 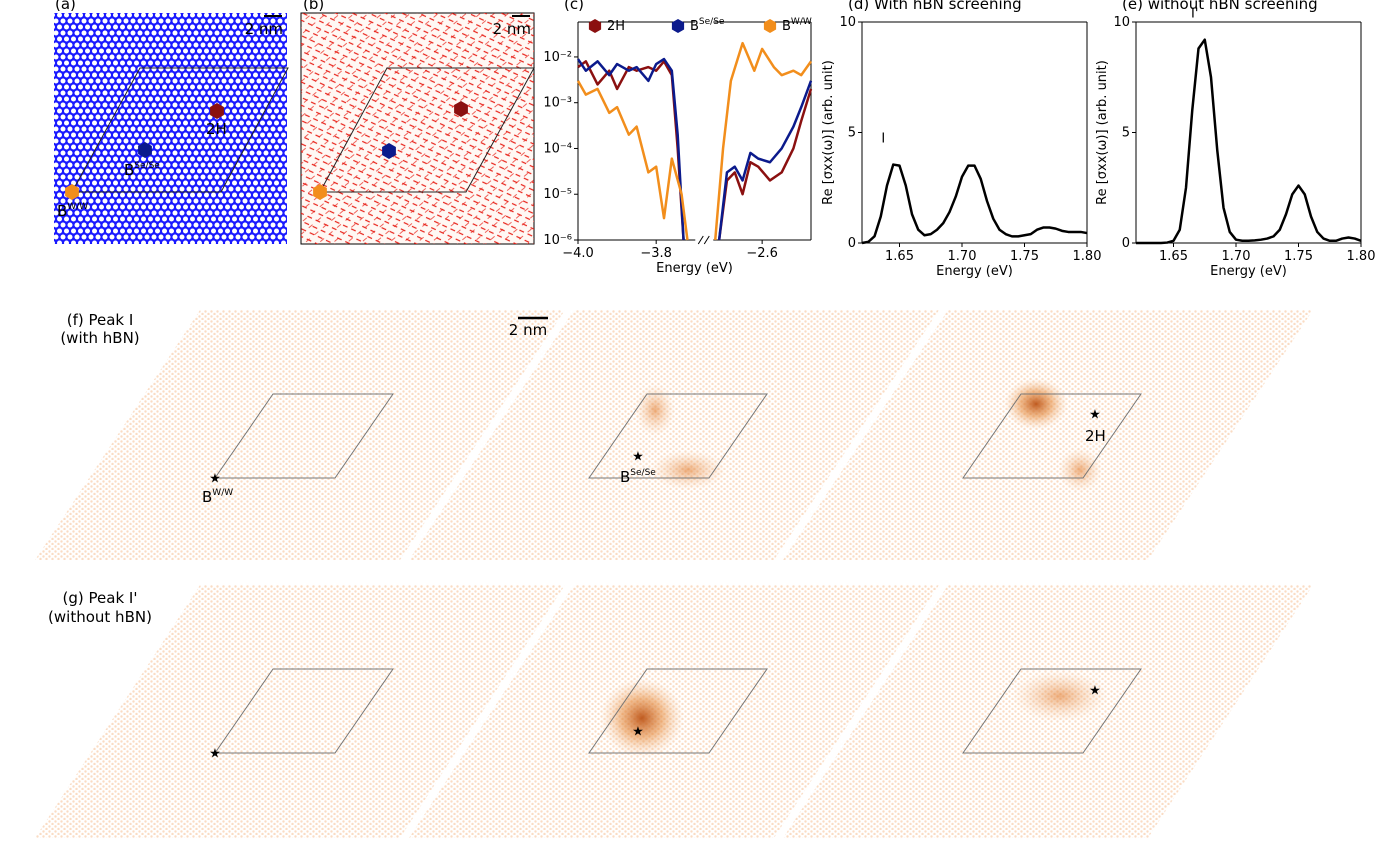 I want to click on peak-label: I', so click(x=1194, y=14).